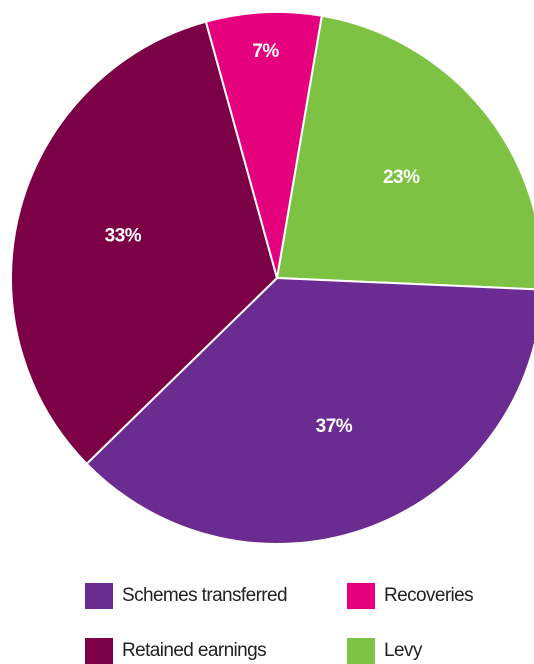 The width and height of the screenshot is (534, 664). What do you see at coordinates (194, 650) in the screenshot?
I see `legend-label: Retained earnings` at bounding box center [194, 650].